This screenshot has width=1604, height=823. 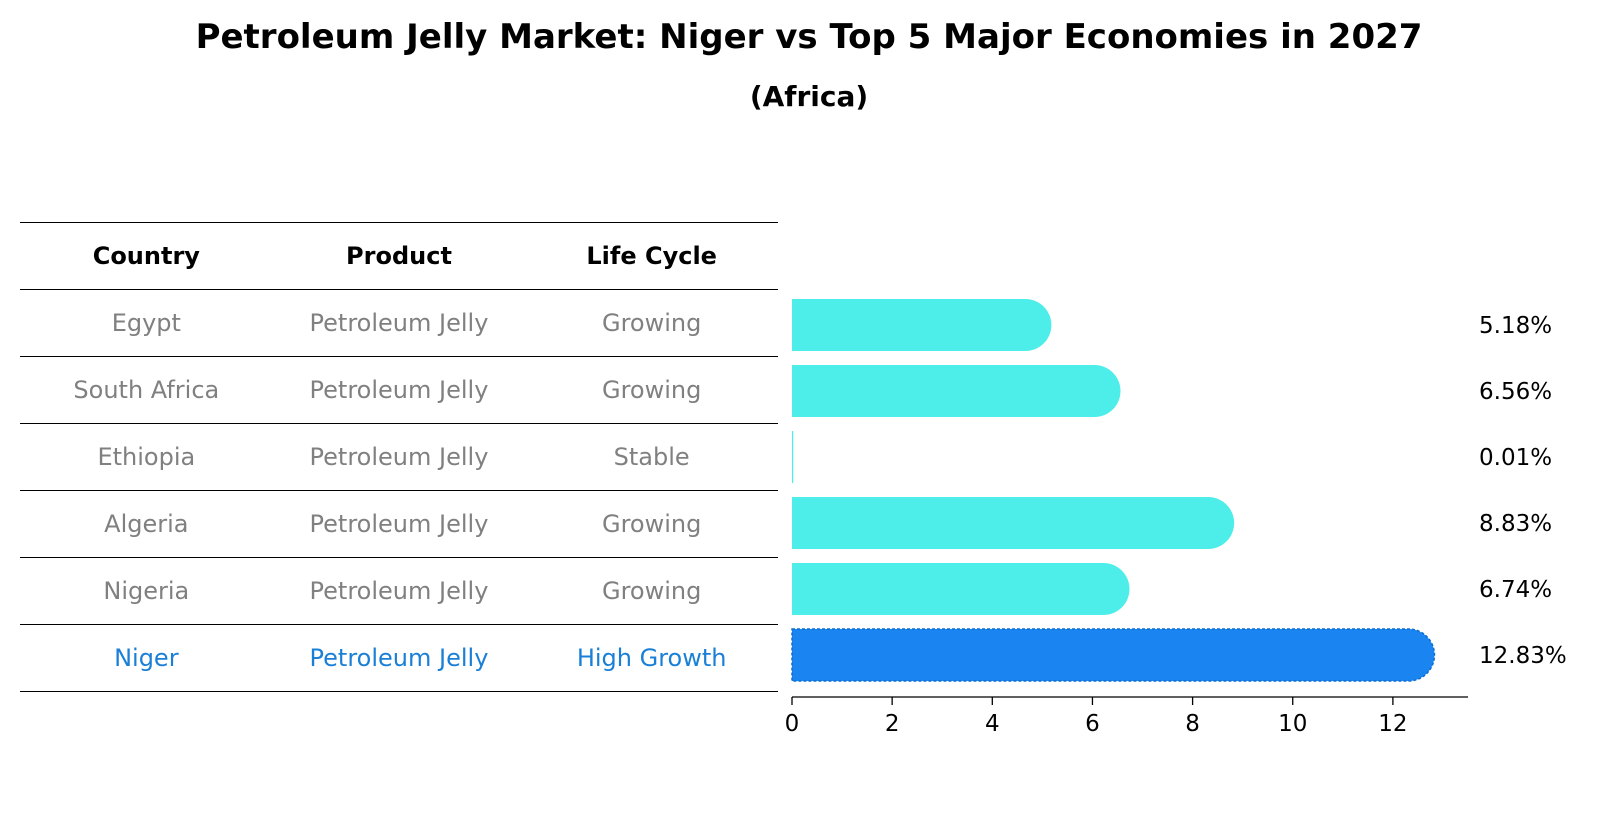 I want to click on column-header-life-cycle: Life Cycle, so click(x=651, y=256).